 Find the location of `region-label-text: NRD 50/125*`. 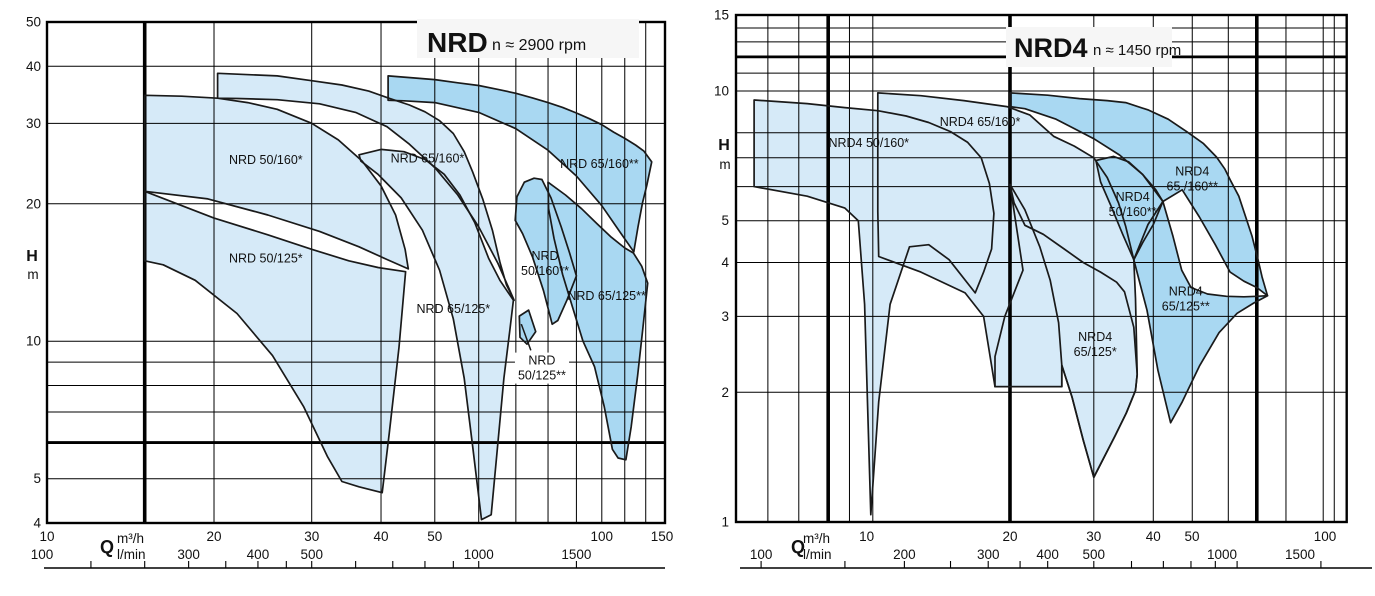

region-label-text: NRD 50/125* is located at coordinates (266, 259).